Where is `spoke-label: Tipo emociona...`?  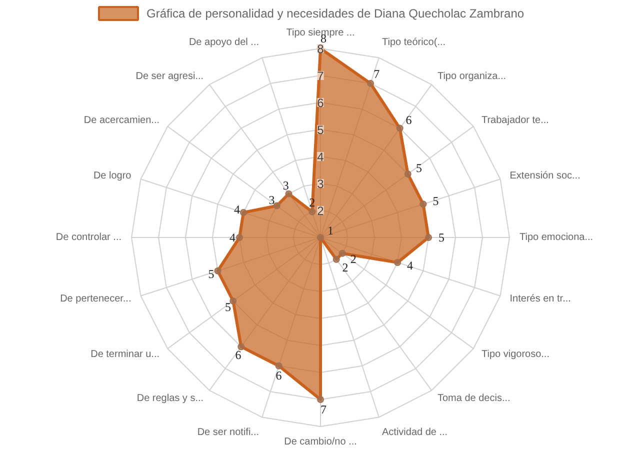 spoke-label: Tipo emociona... is located at coordinates (557, 237).